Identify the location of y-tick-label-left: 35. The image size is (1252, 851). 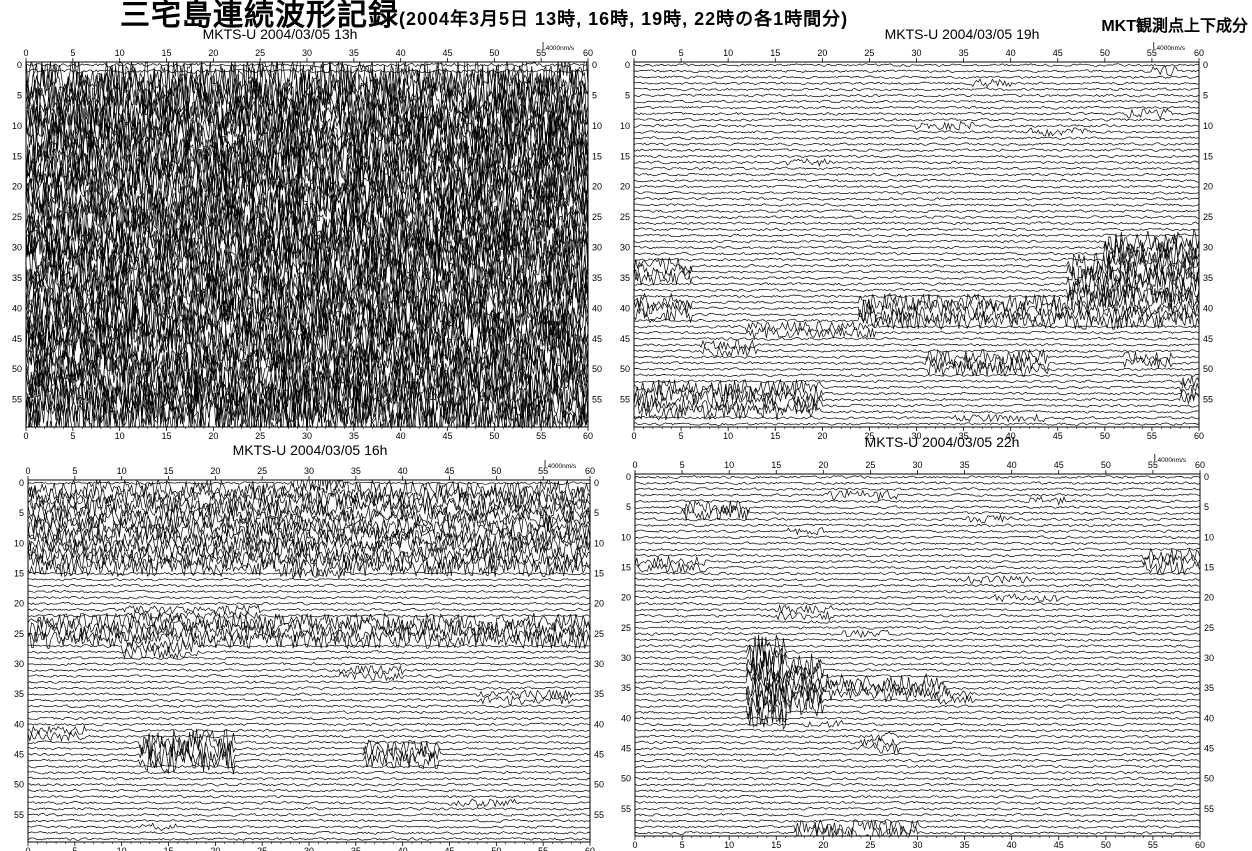
(17, 278).